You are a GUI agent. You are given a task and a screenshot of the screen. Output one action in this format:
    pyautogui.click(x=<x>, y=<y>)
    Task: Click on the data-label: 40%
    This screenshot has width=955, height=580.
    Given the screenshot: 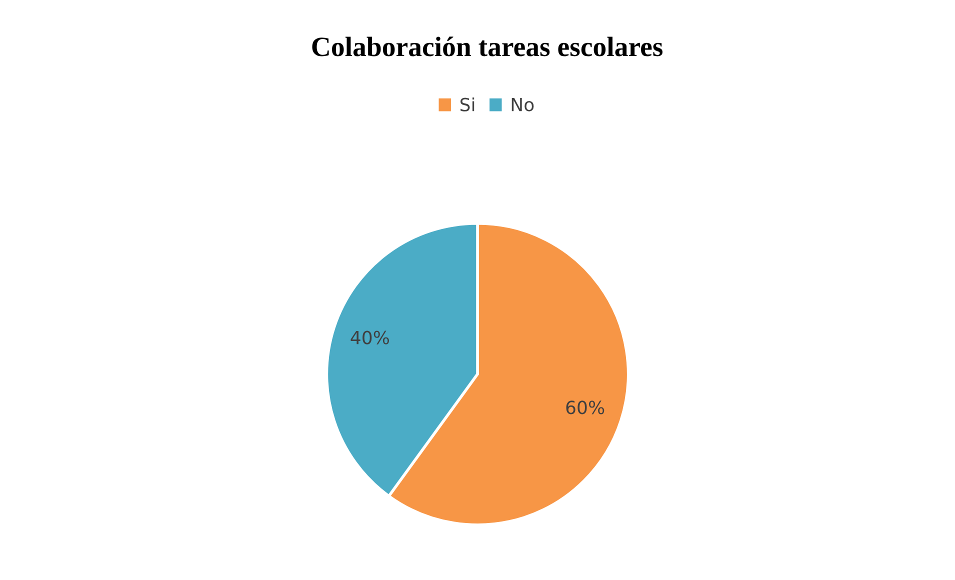 What is the action you would take?
    pyautogui.click(x=370, y=337)
    